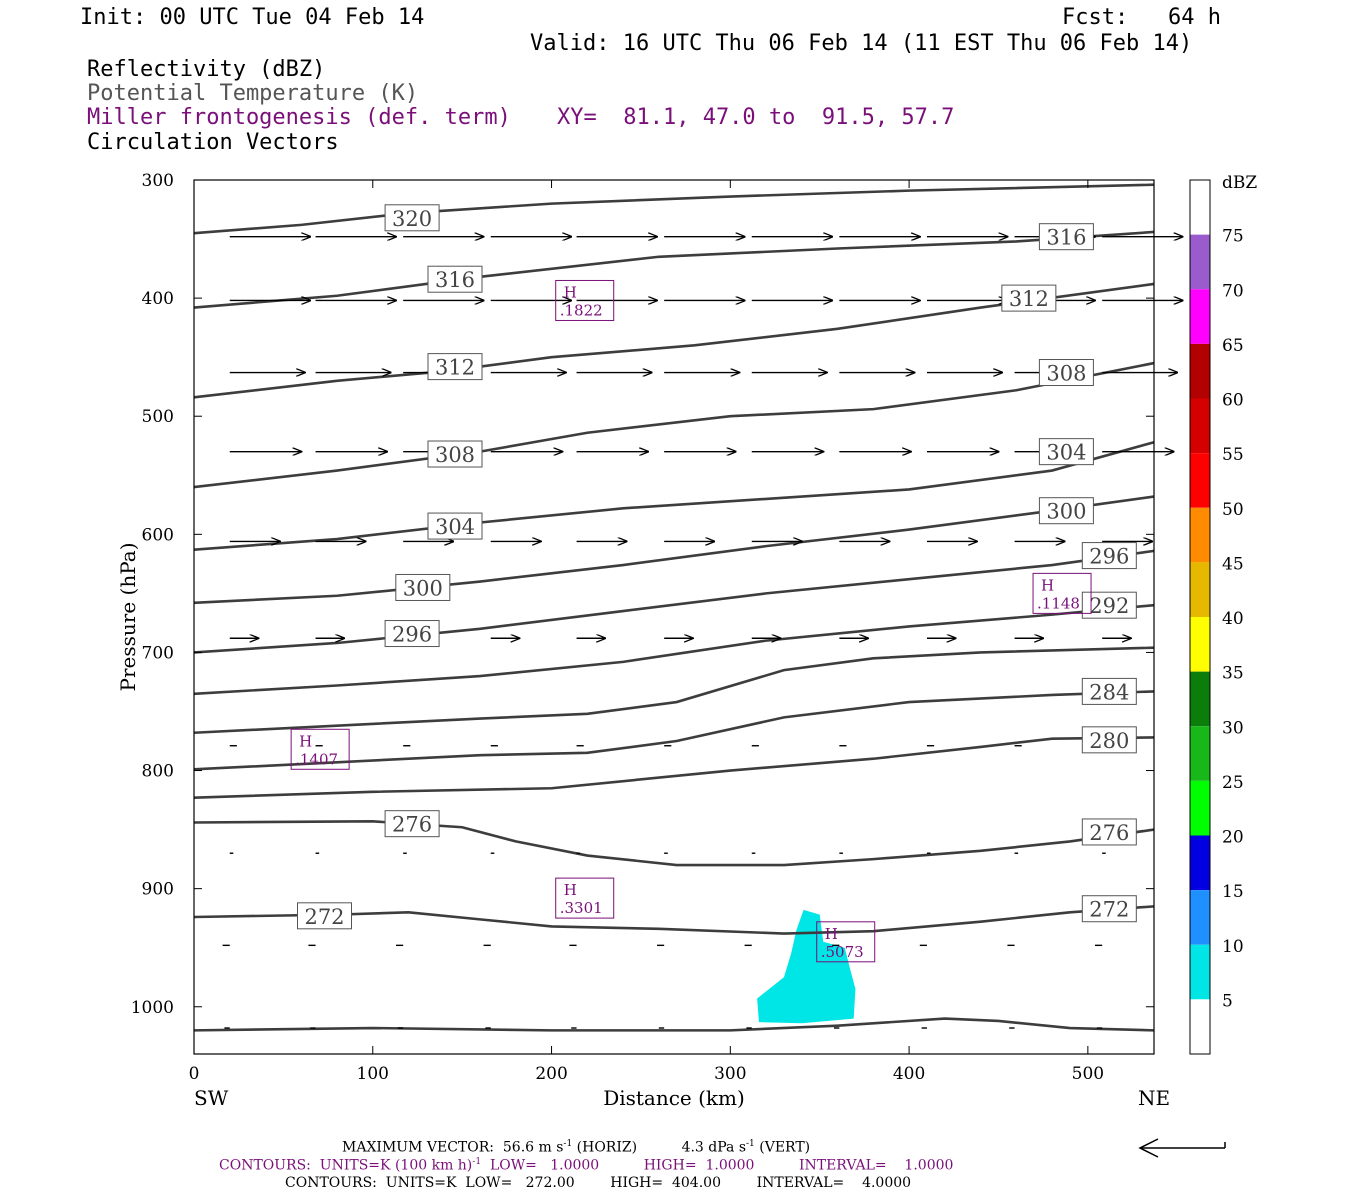  What do you see at coordinates (1233, 510) in the screenshot?
I see `colorbar-label: 50` at bounding box center [1233, 510].